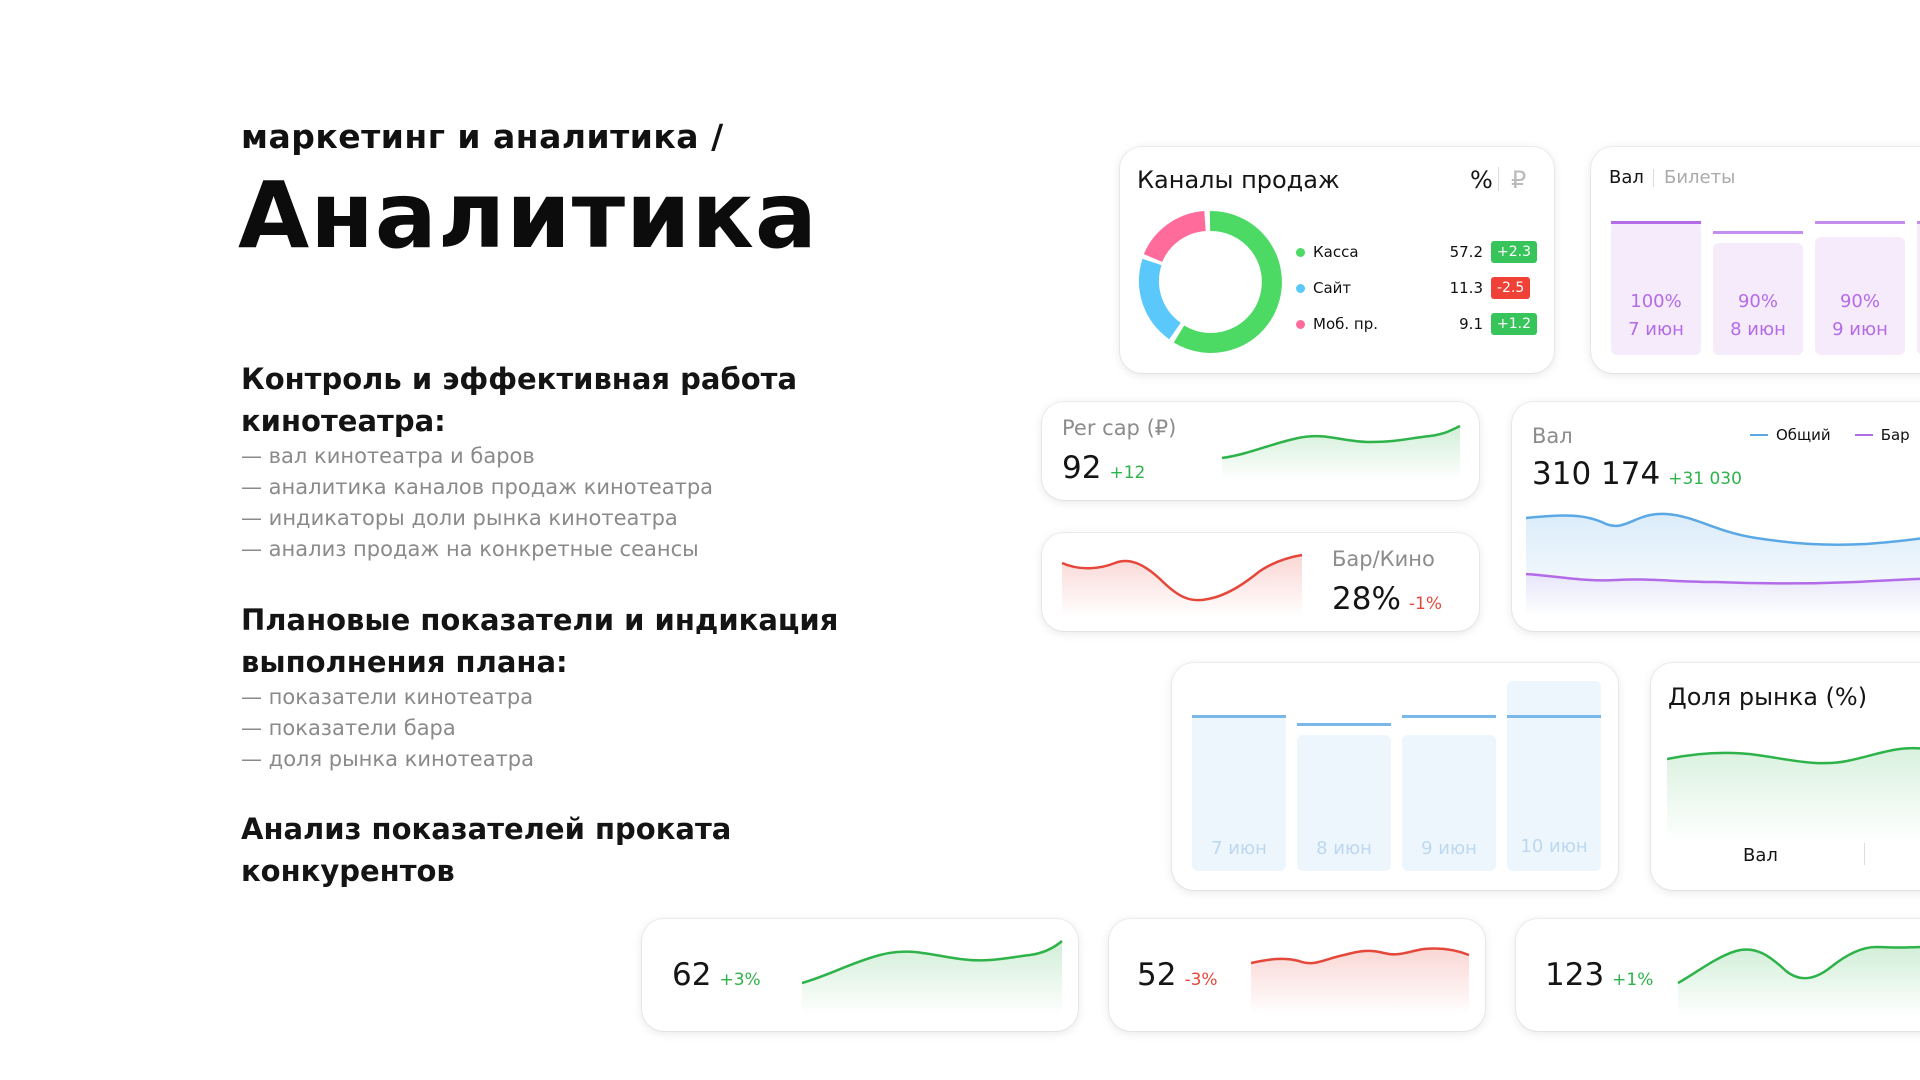  Describe the element at coordinates (1554, 776) in the screenshot. I see `day-bar: 10 июн` at that location.